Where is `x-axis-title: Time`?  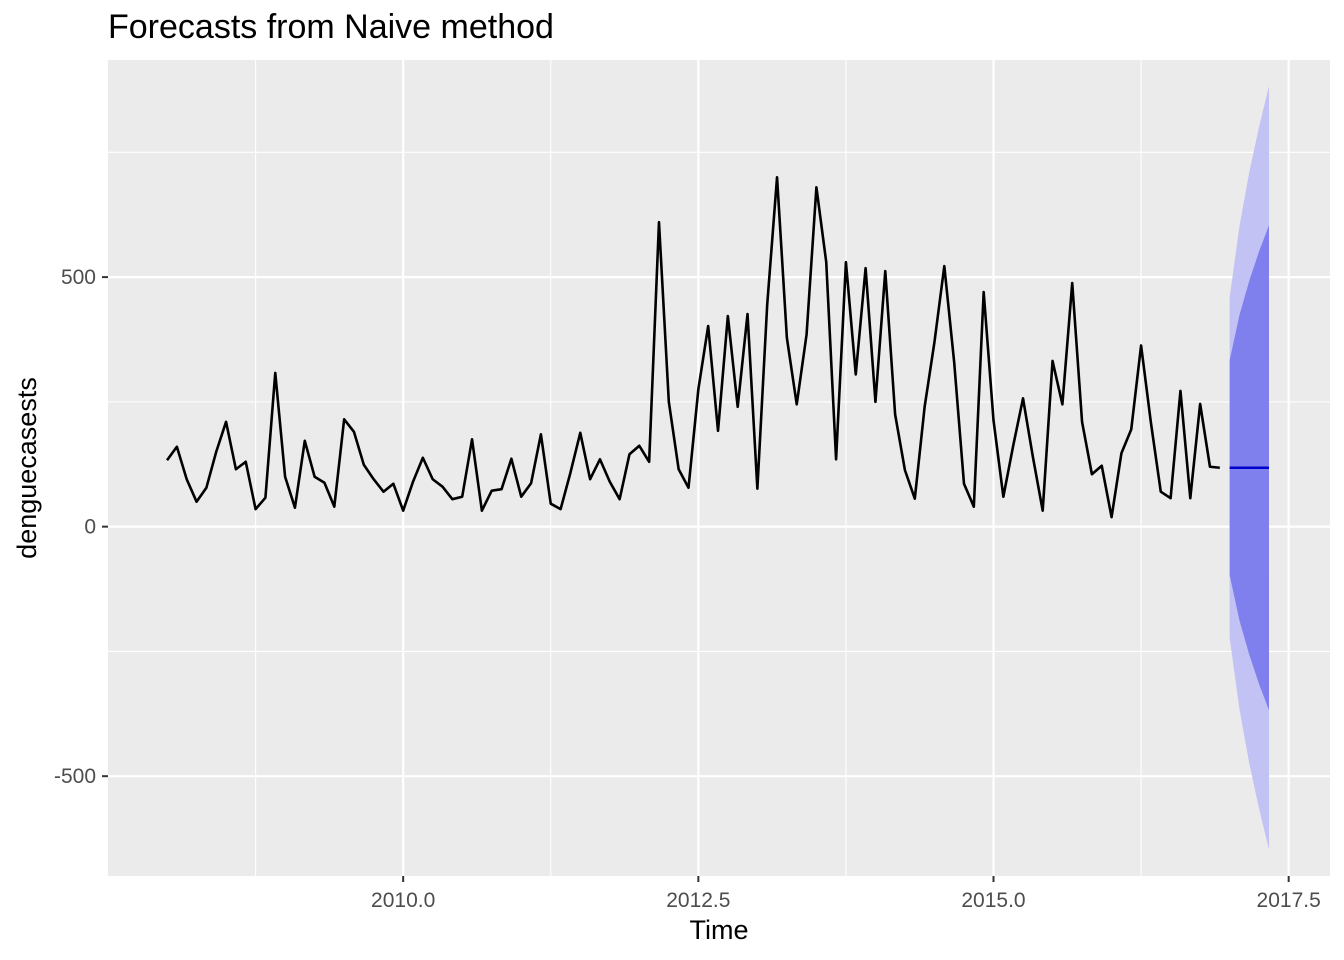 x-axis-title: Time is located at coordinates (719, 930).